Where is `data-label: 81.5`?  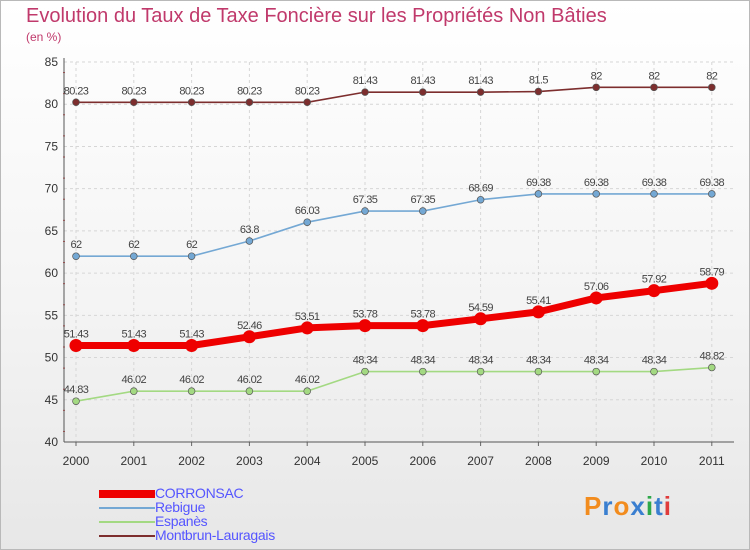
data-label: 81.5 is located at coordinates (538, 81).